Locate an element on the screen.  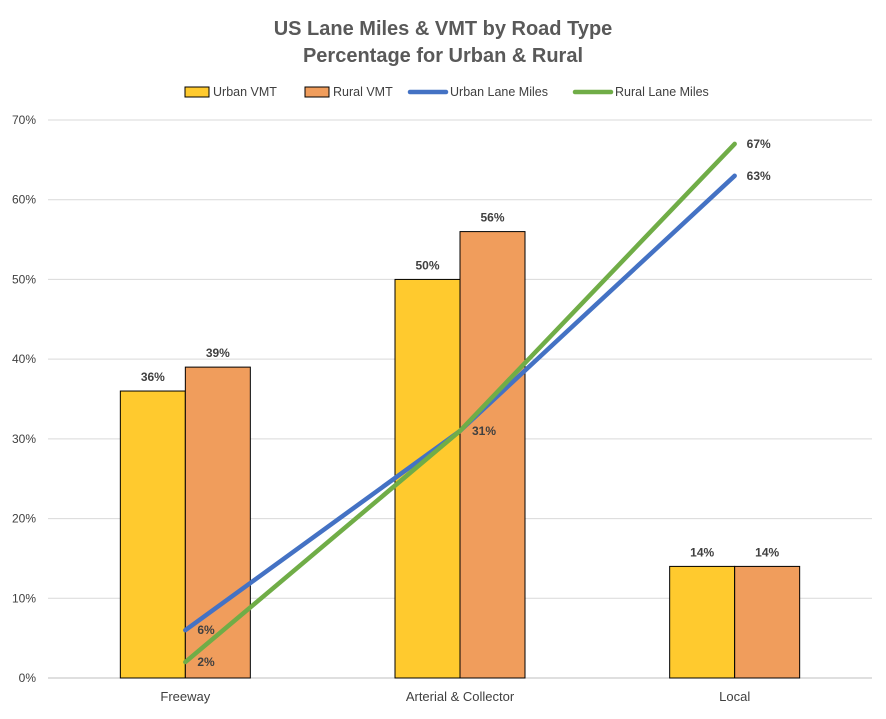
chart-title-line-2: Percentage for Urban & Rural is located at coordinates (443, 56).